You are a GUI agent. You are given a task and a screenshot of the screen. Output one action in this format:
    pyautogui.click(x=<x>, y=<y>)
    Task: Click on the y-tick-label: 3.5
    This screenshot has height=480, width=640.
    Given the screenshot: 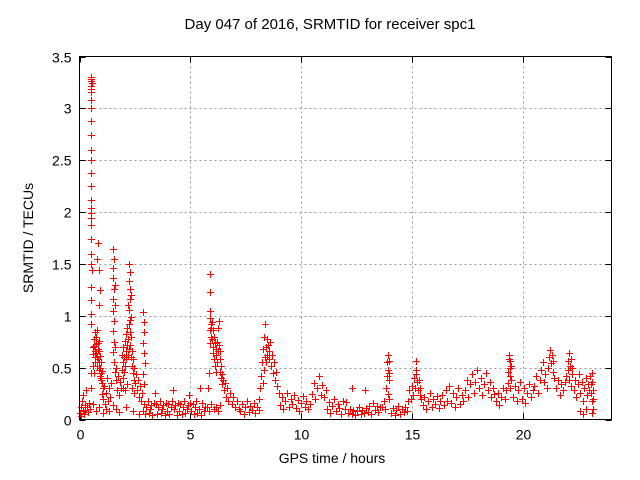 What is the action you would take?
    pyautogui.click(x=62, y=58)
    